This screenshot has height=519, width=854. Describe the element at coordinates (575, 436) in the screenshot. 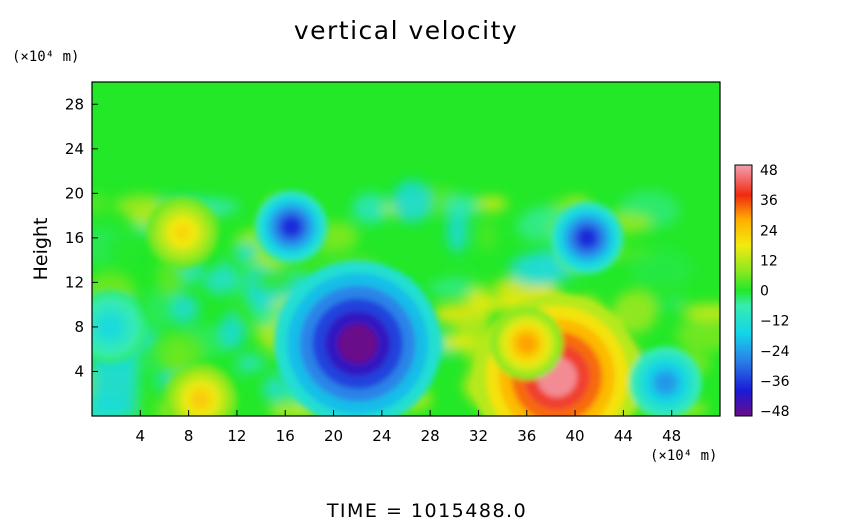

I see `x-tick-label: 40` at that location.